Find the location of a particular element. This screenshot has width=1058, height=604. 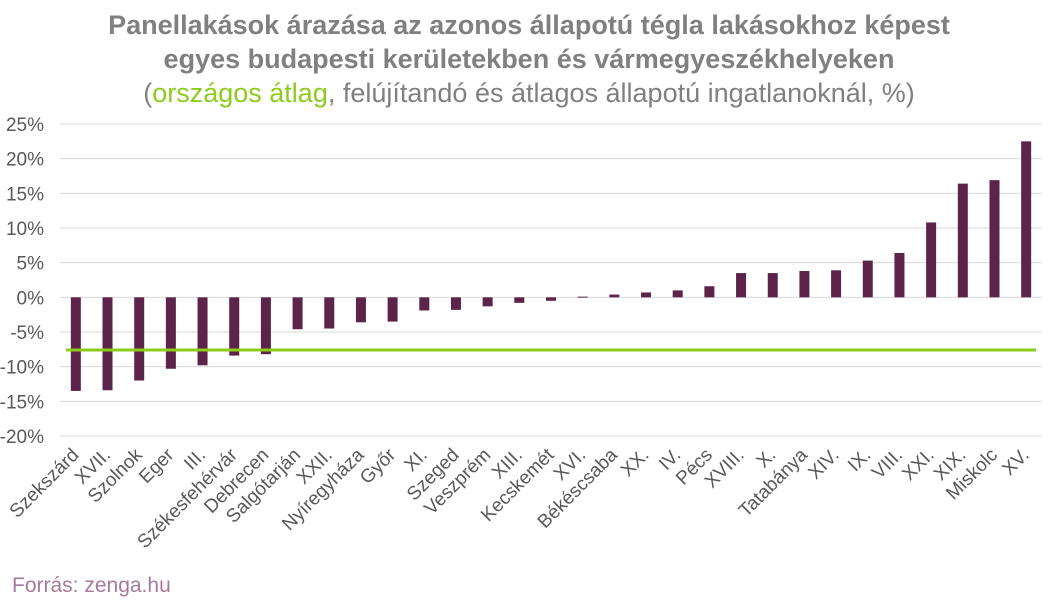

y-tick-label: -20% is located at coordinates (22, 437).